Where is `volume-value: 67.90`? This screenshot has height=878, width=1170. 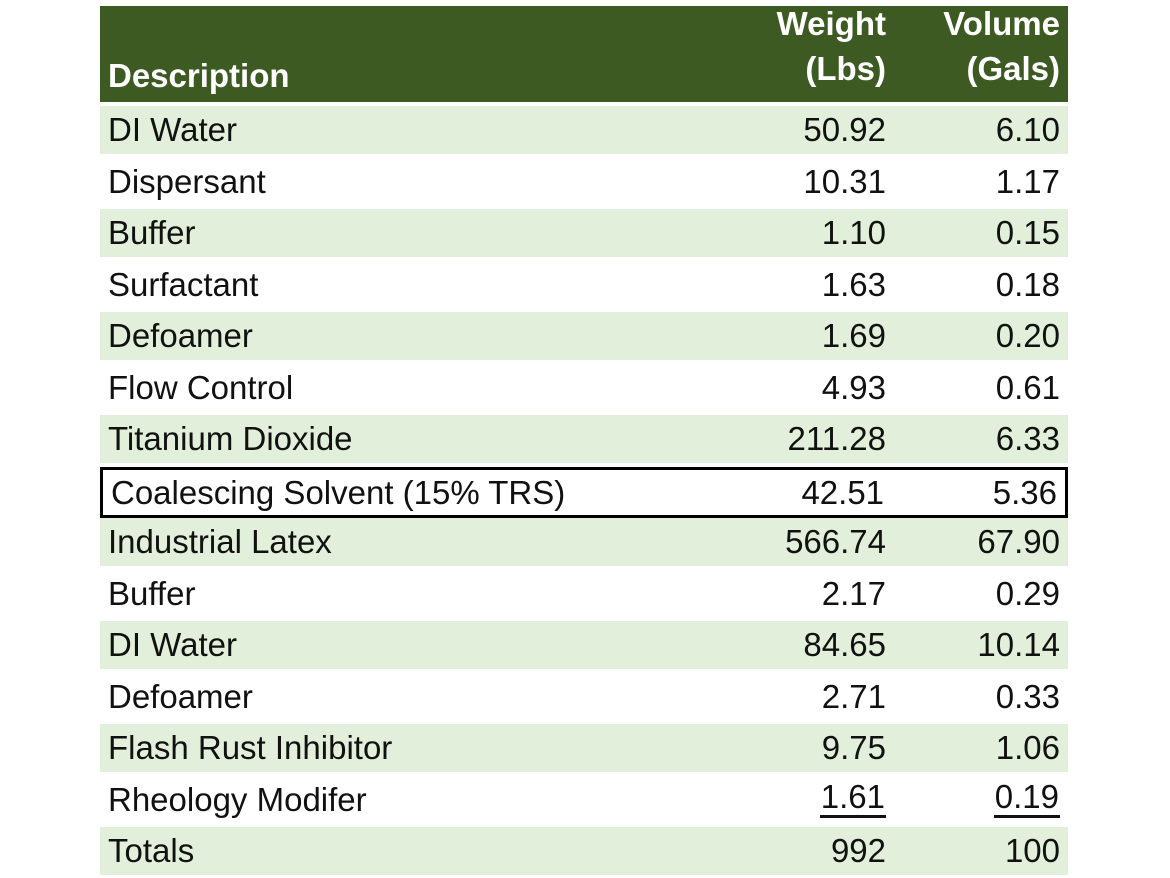
volume-value: 67.90 is located at coordinates (1018, 542).